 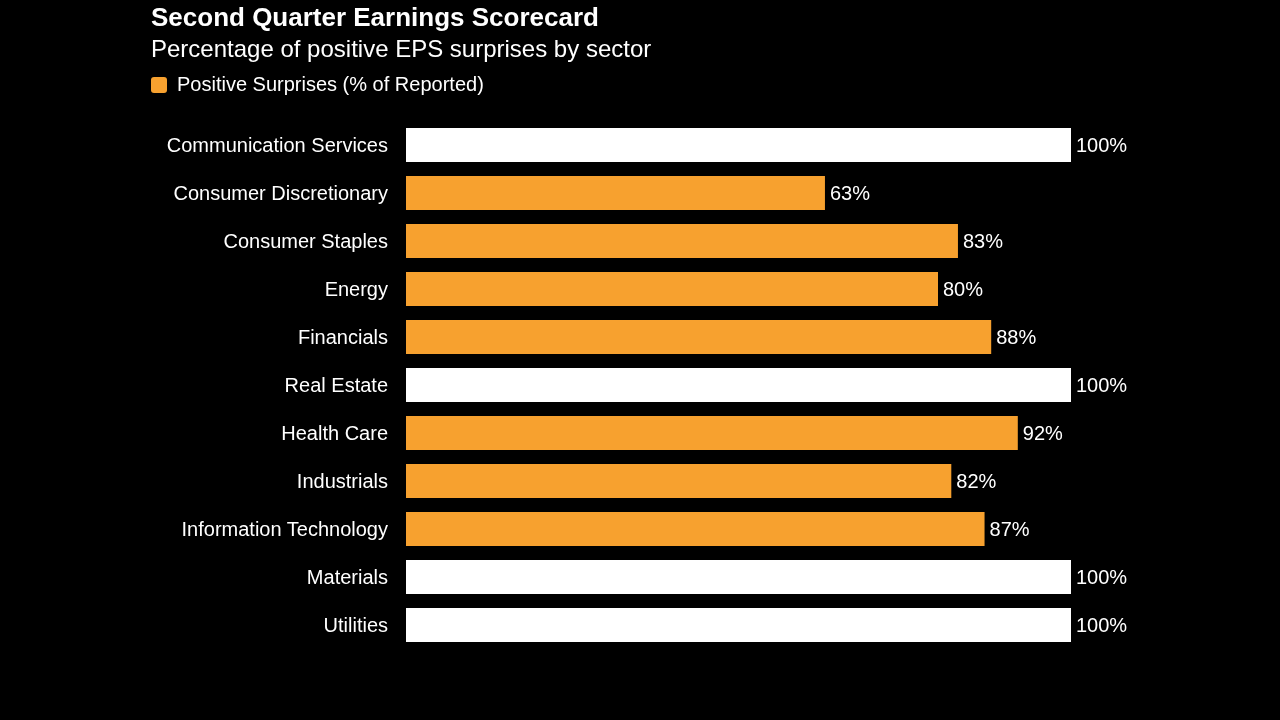 I want to click on y-tick-label: Consumer Discretionary, so click(x=280, y=193).